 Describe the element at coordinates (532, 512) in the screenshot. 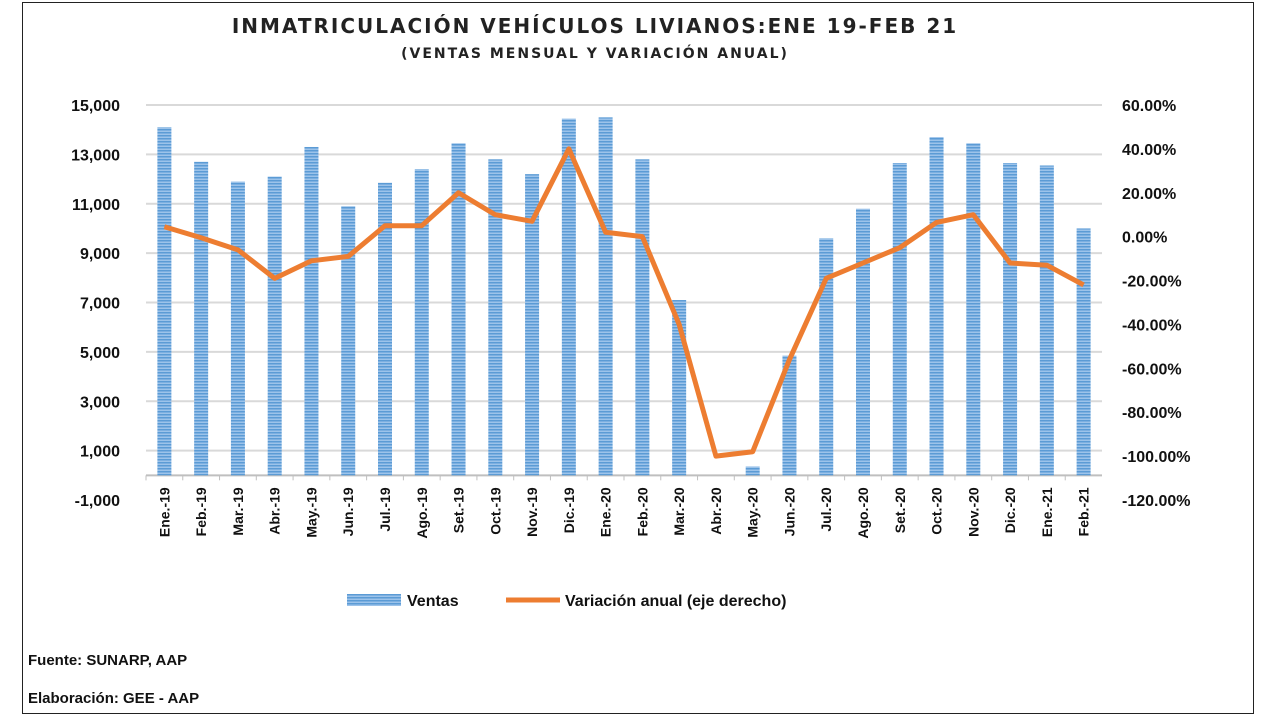

I see `category-label: Nov.-19` at that location.